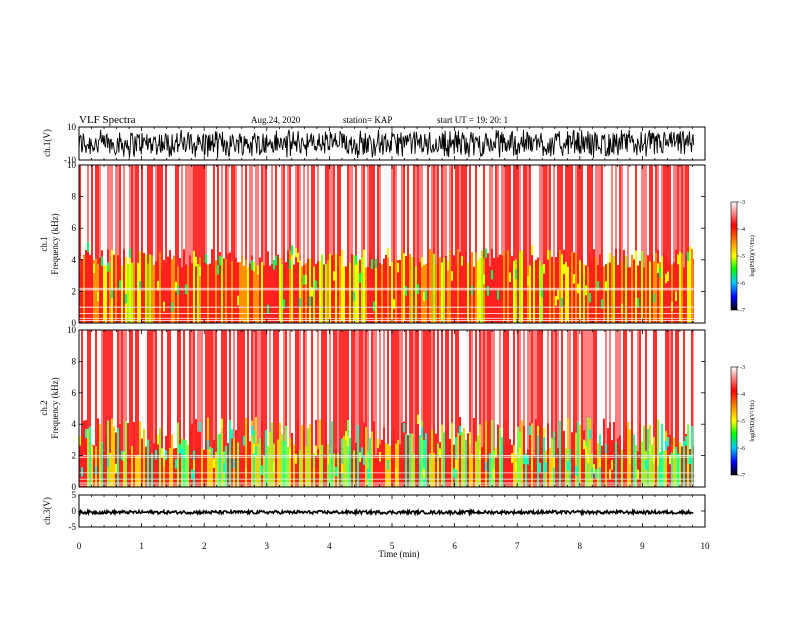 The width and height of the screenshot is (792, 617). Describe the element at coordinates (72, 330) in the screenshot. I see `y-tick-label: 10` at that location.